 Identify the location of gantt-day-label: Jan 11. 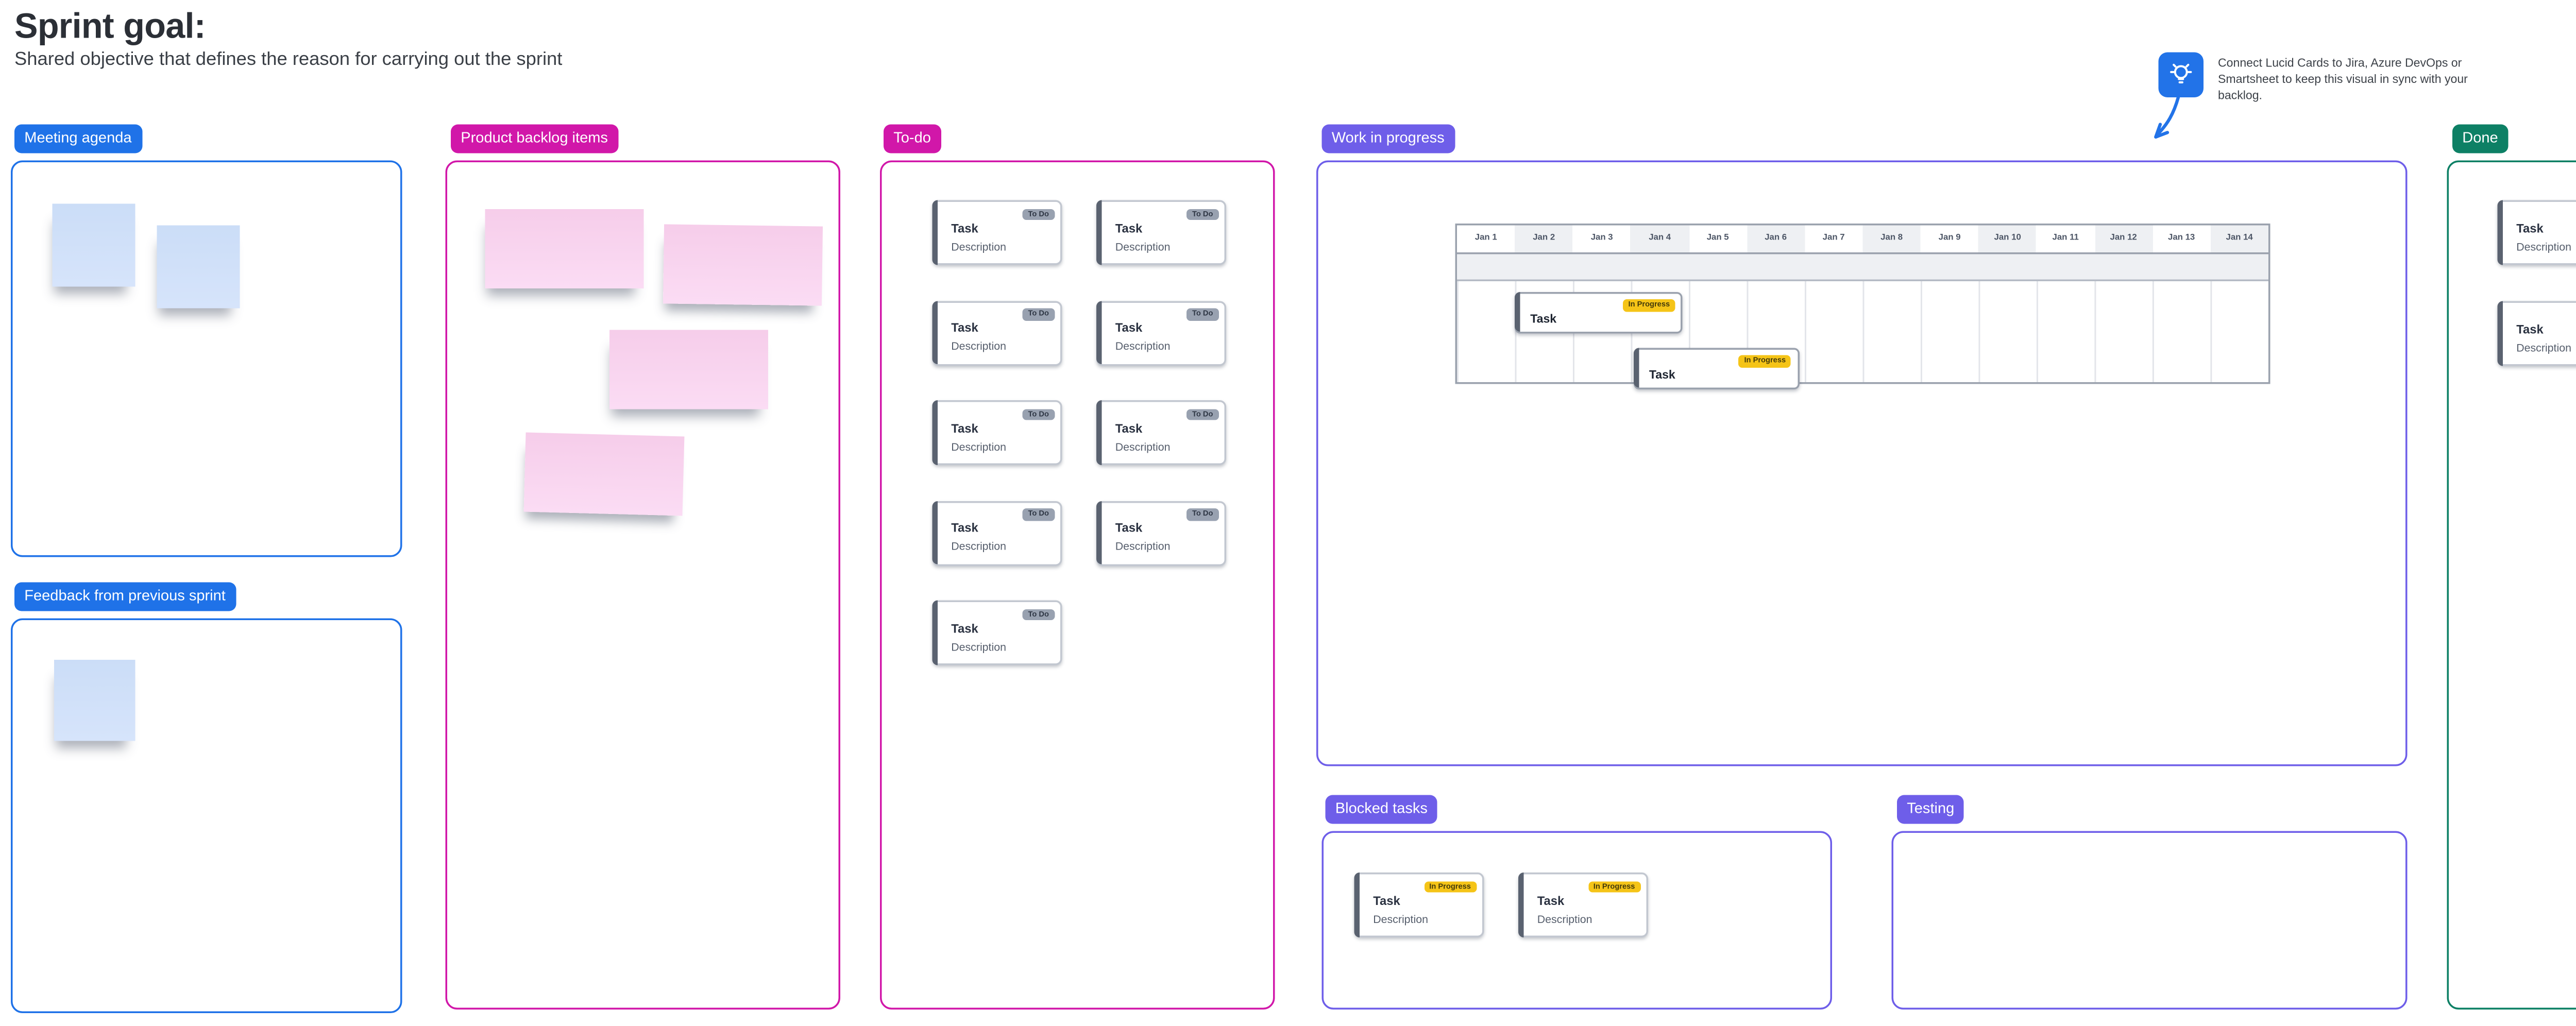
(2065, 239).